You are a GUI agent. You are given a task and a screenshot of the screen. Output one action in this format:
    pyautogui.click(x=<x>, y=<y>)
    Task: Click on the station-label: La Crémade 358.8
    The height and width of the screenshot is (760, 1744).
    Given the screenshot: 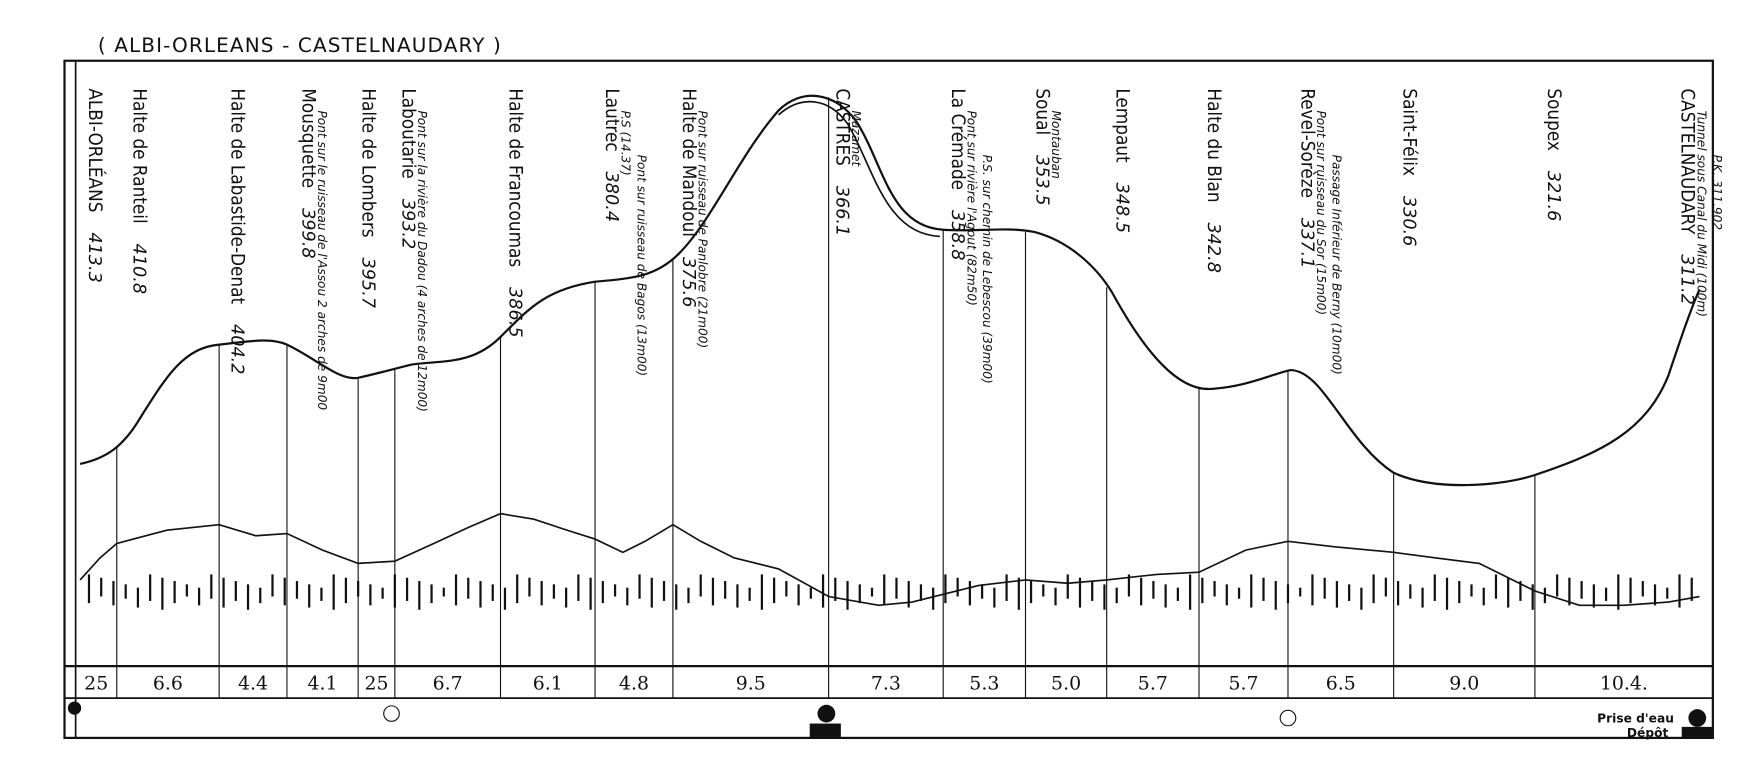 What is the action you would take?
    pyautogui.click(x=957, y=174)
    